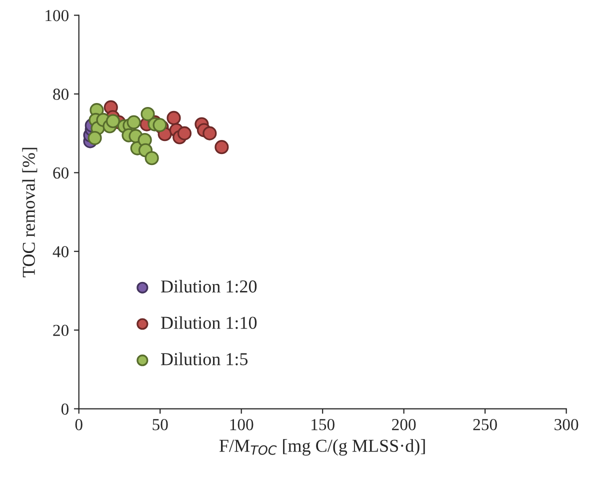 Image resolution: width=593 pixels, height=477 pixels. What do you see at coordinates (78, 424) in the screenshot?
I see `x-tick-label: 0` at bounding box center [78, 424].